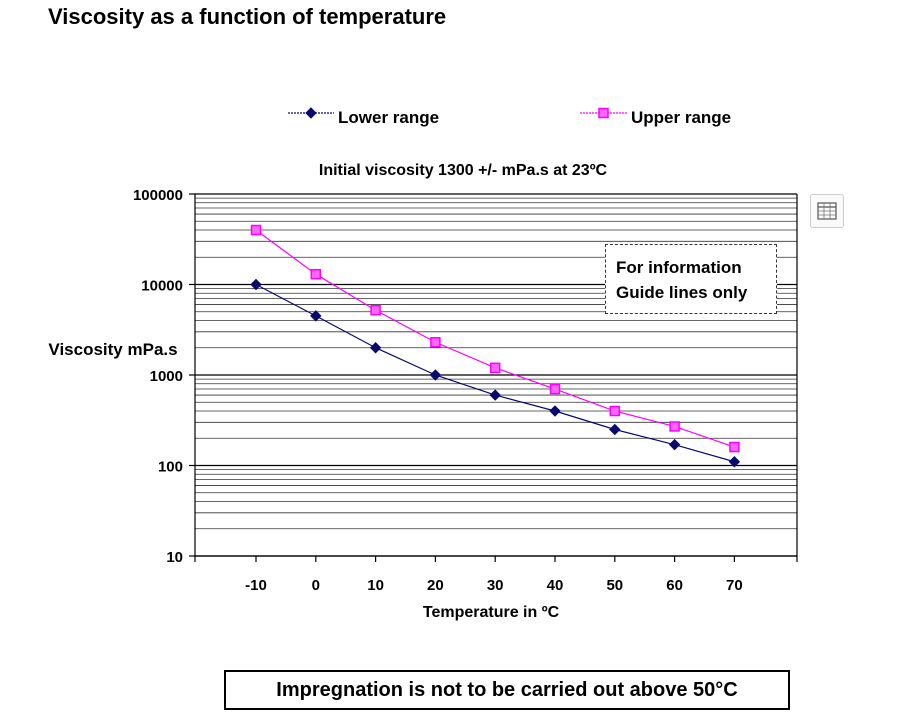  Describe the element at coordinates (491, 612) in the screenshot. I see `x-axis-label: Temperature in ºC` at that location.